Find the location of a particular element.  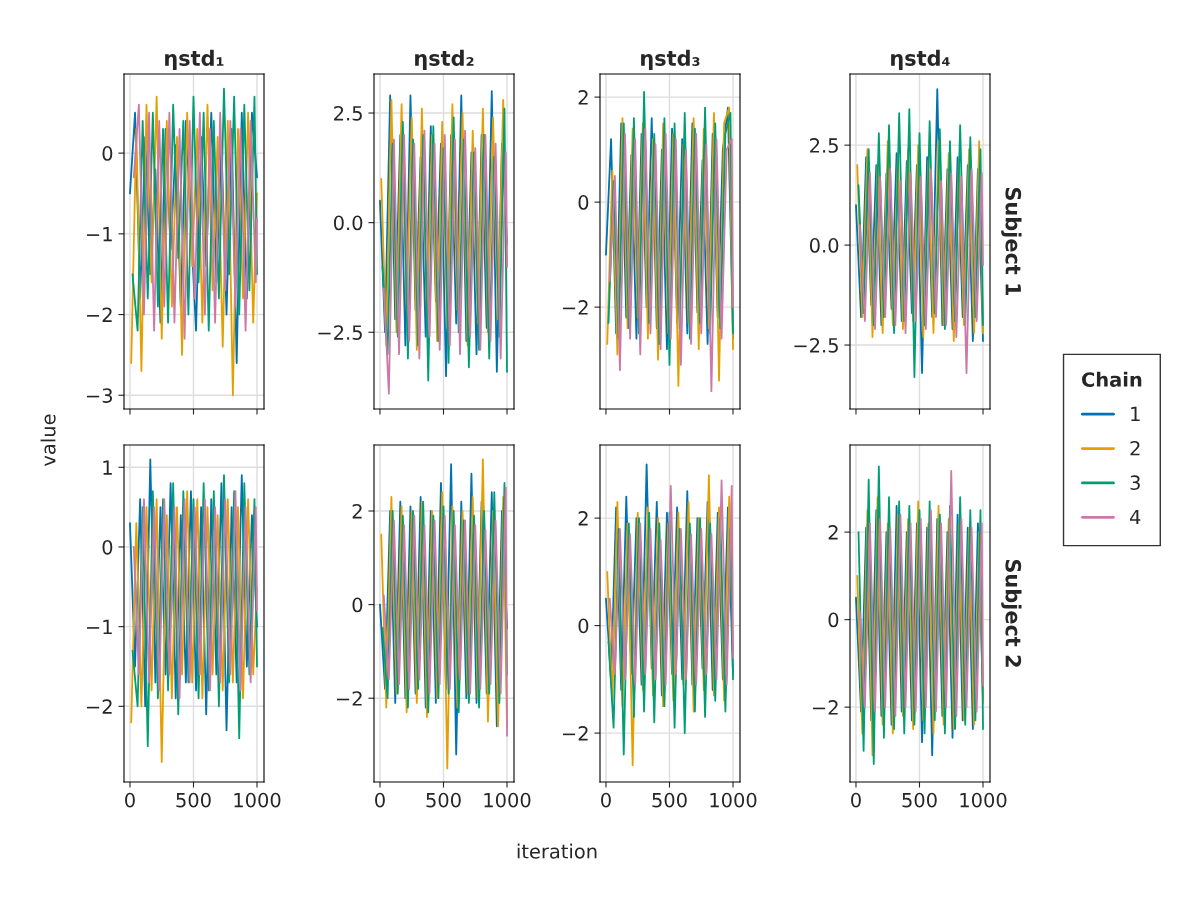

legend-label: 2 is located at coordinates (1135, 448).